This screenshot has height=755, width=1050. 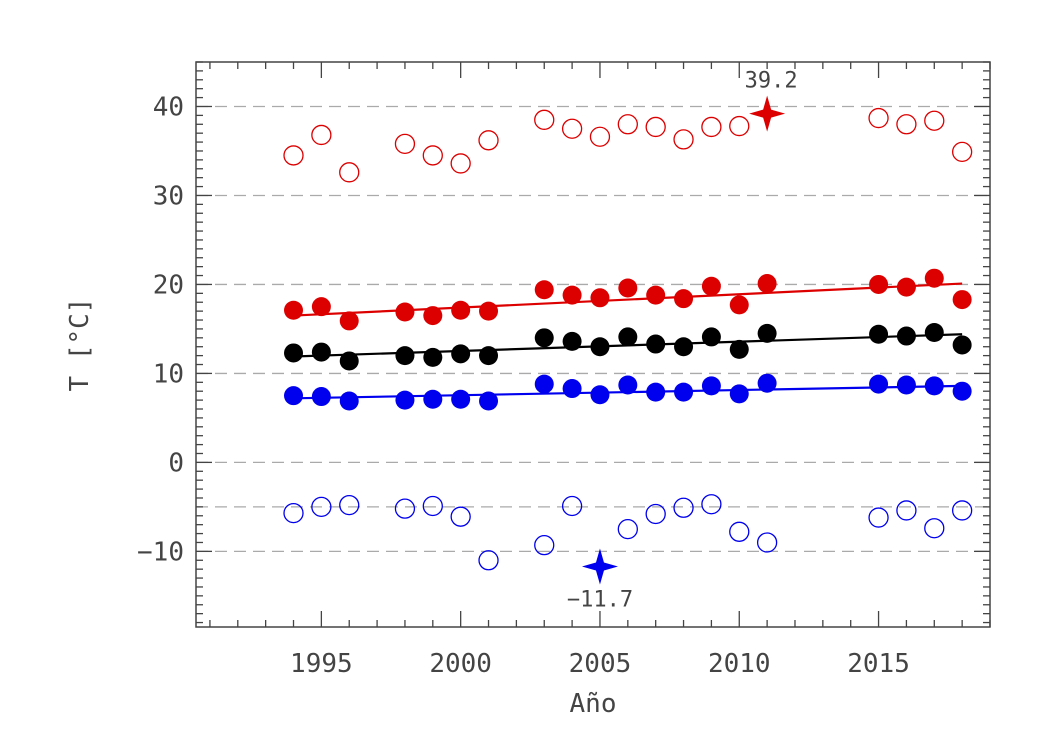 What do you see at coordinates (593, 704) in the screenshot?
I see `x-axis-label: Año` at bounding box center [593, 704].